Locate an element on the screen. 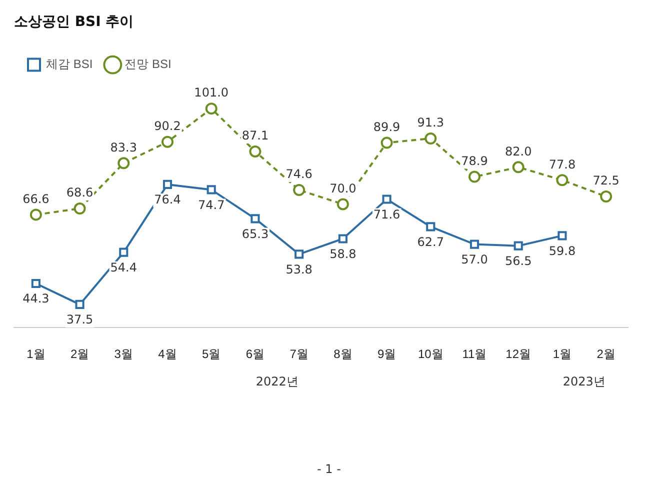 The image size is (658, 492). data-label: 83.3 is located at coordinates (123, 147).